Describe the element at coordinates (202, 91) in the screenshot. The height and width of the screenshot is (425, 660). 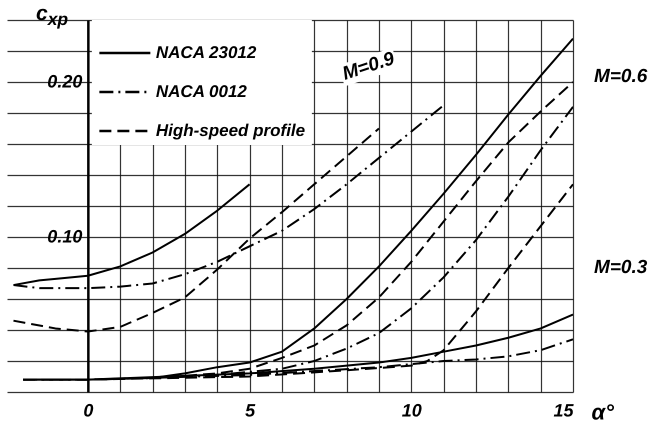
I see `legend-label: NACA 0012` at that location.